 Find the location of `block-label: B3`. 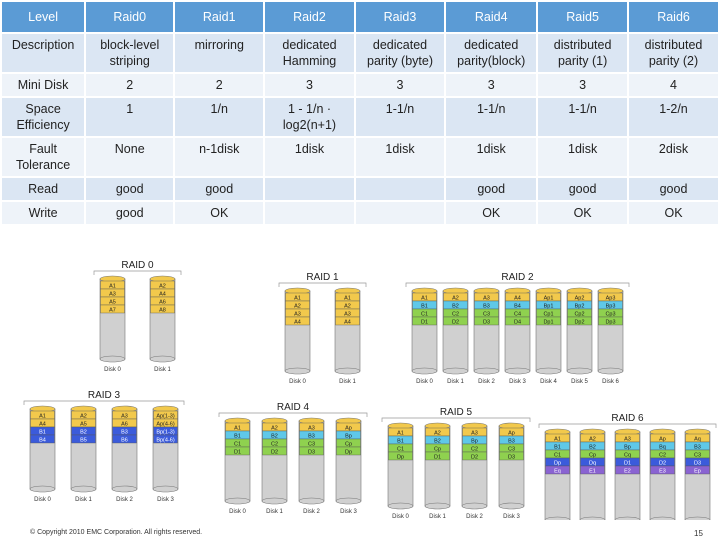

block-label: B3 is located at coordinates (311, 437).